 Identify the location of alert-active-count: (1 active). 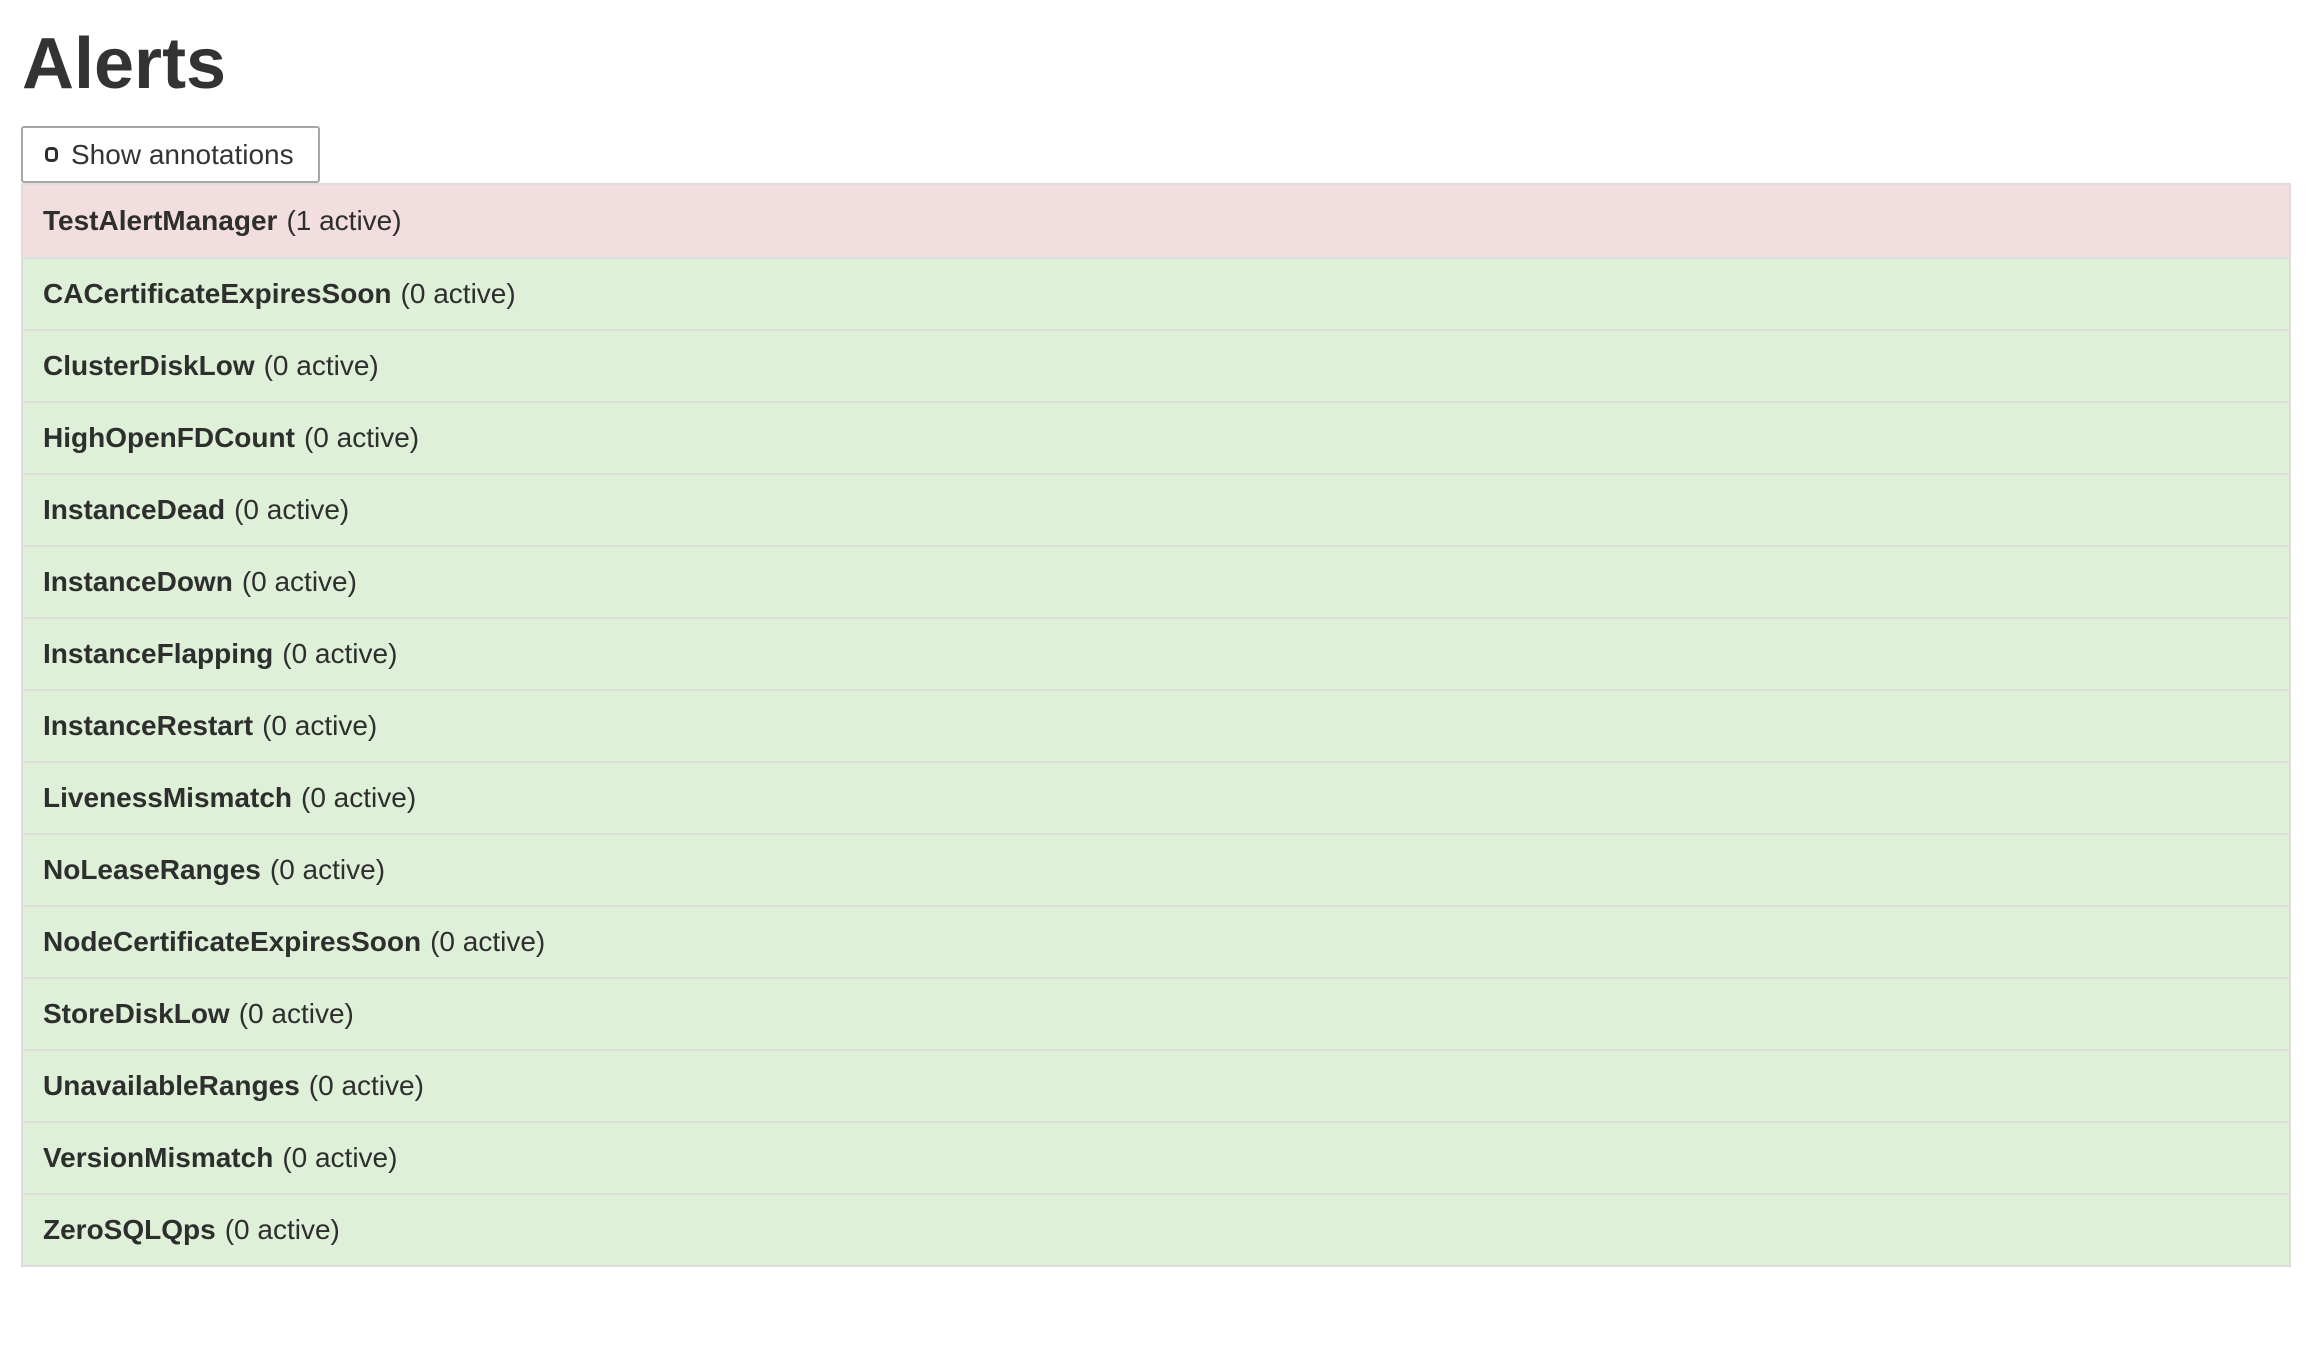
(344, 220).